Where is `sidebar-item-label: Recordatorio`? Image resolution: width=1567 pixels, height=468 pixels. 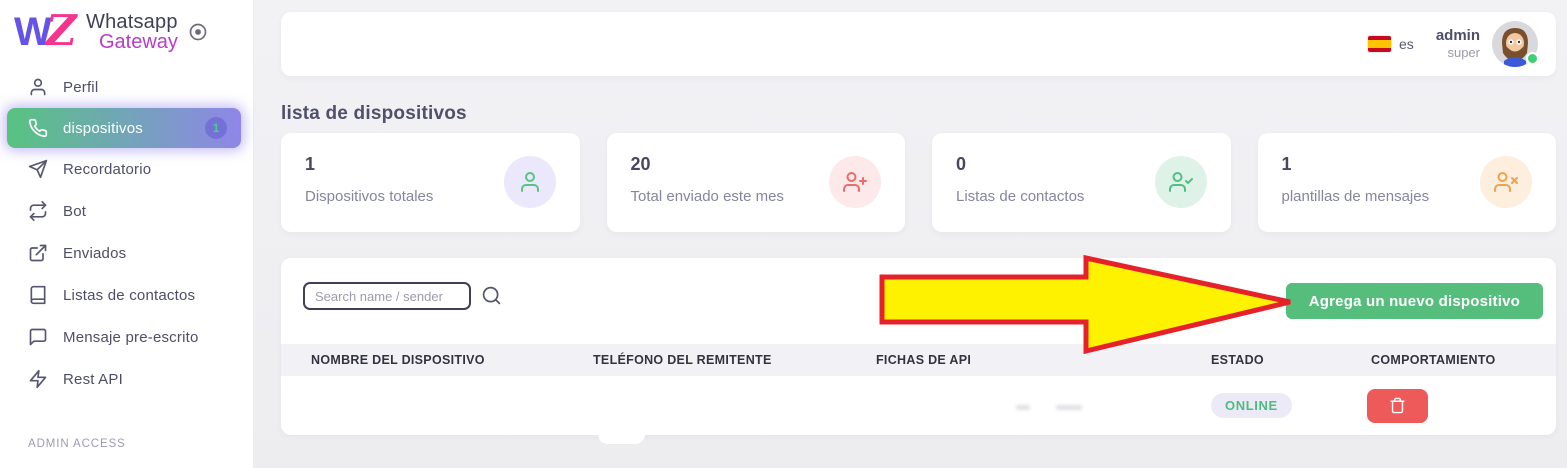 sidebar-item-label: Recordatorio is located at coordinates (107, 169).